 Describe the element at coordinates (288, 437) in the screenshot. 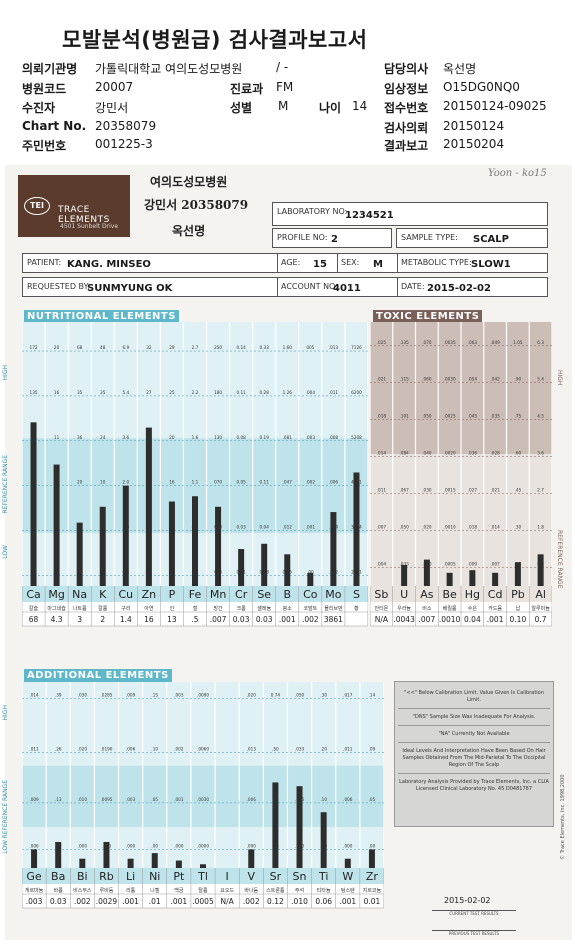

I see `scale-tick-label: .081` at that location.